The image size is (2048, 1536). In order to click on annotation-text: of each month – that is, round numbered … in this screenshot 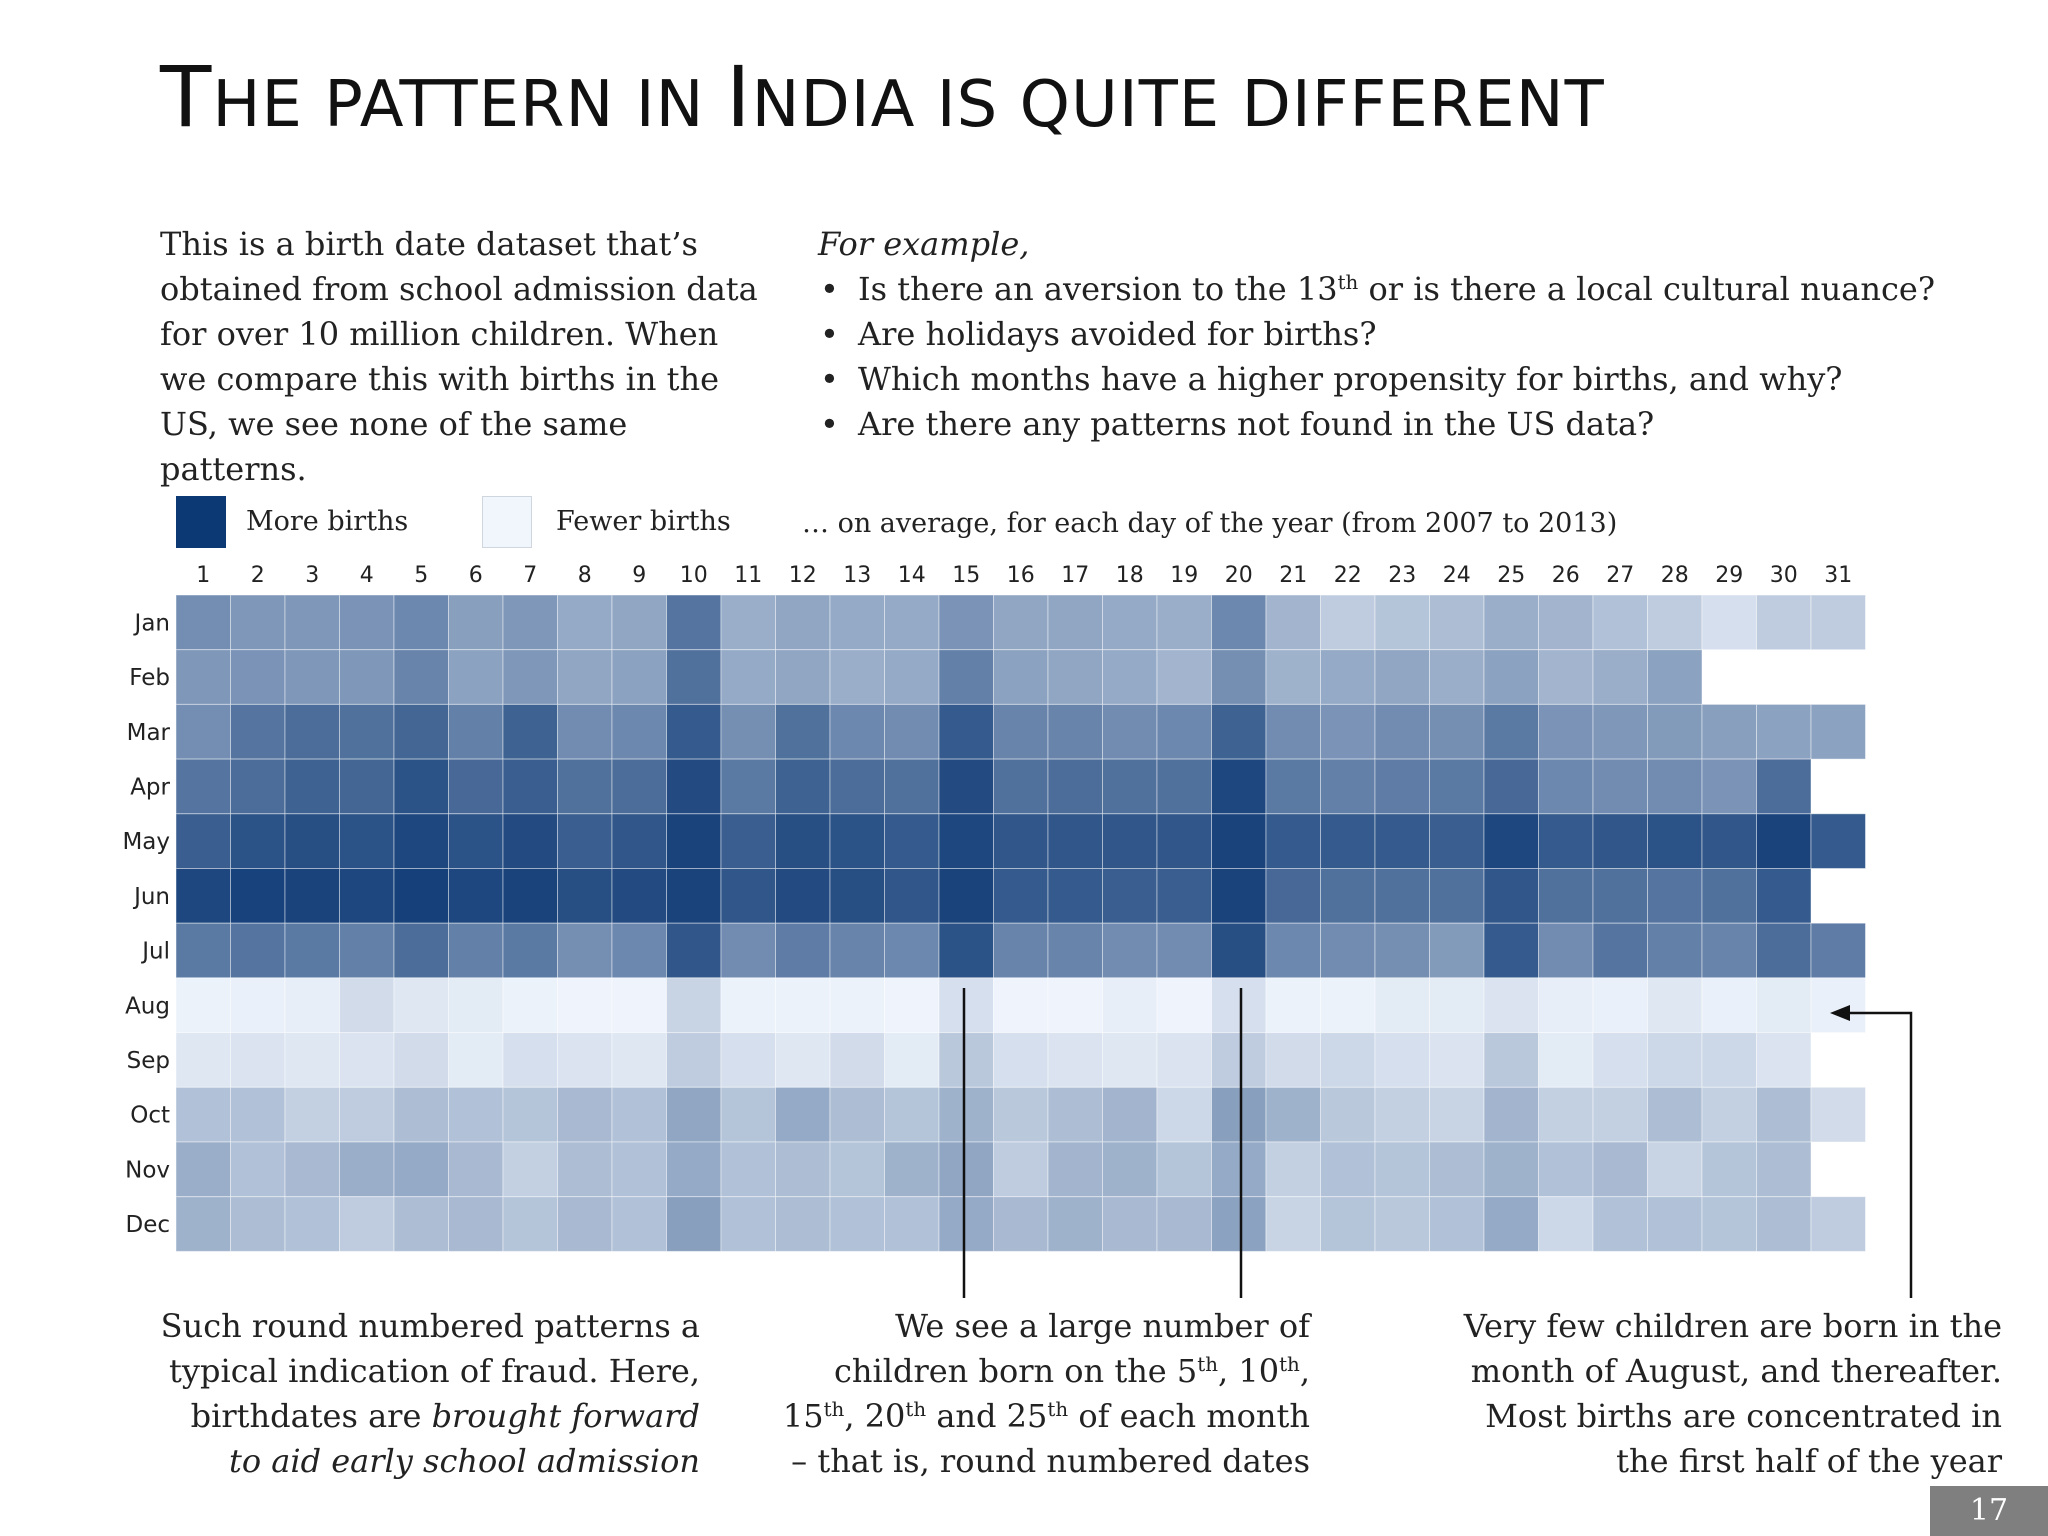, I will do `click(1050, 1438)`.